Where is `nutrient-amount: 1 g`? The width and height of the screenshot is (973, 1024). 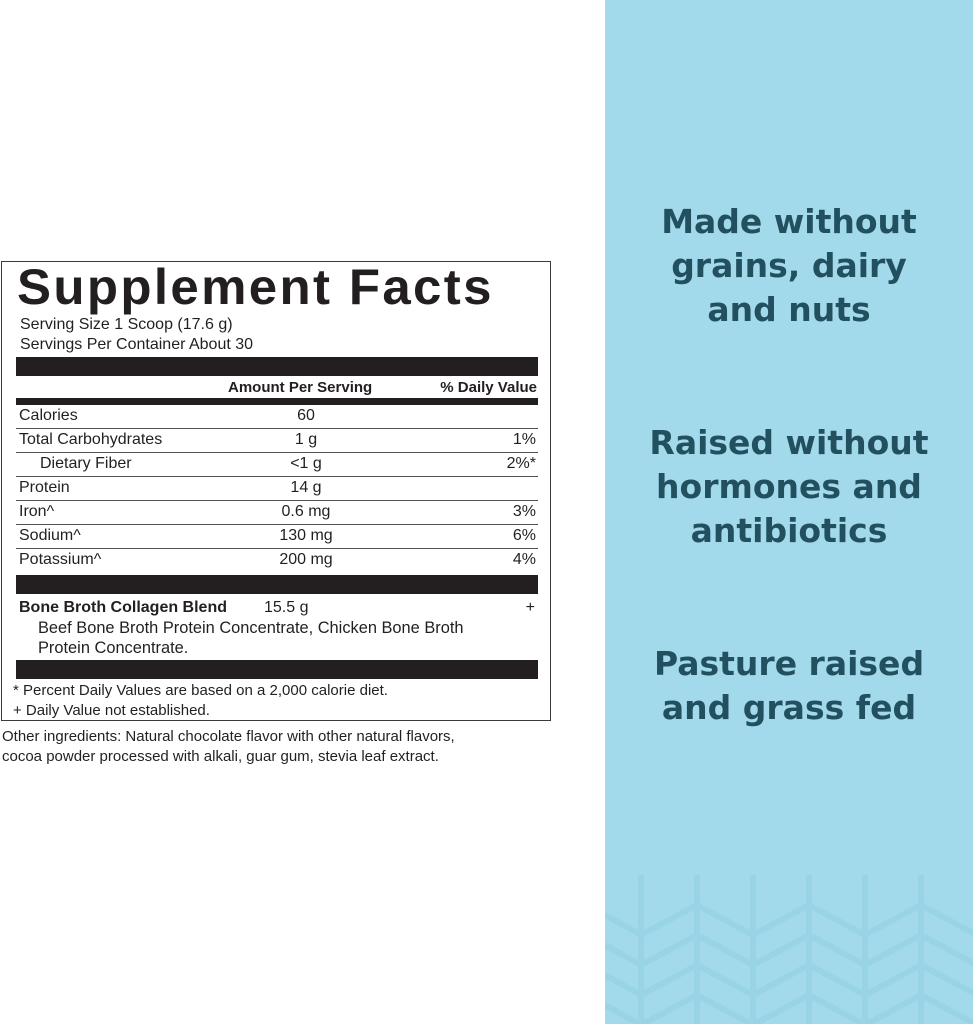
nutrient-amount: 1 g is located at coordinates (306, 439).